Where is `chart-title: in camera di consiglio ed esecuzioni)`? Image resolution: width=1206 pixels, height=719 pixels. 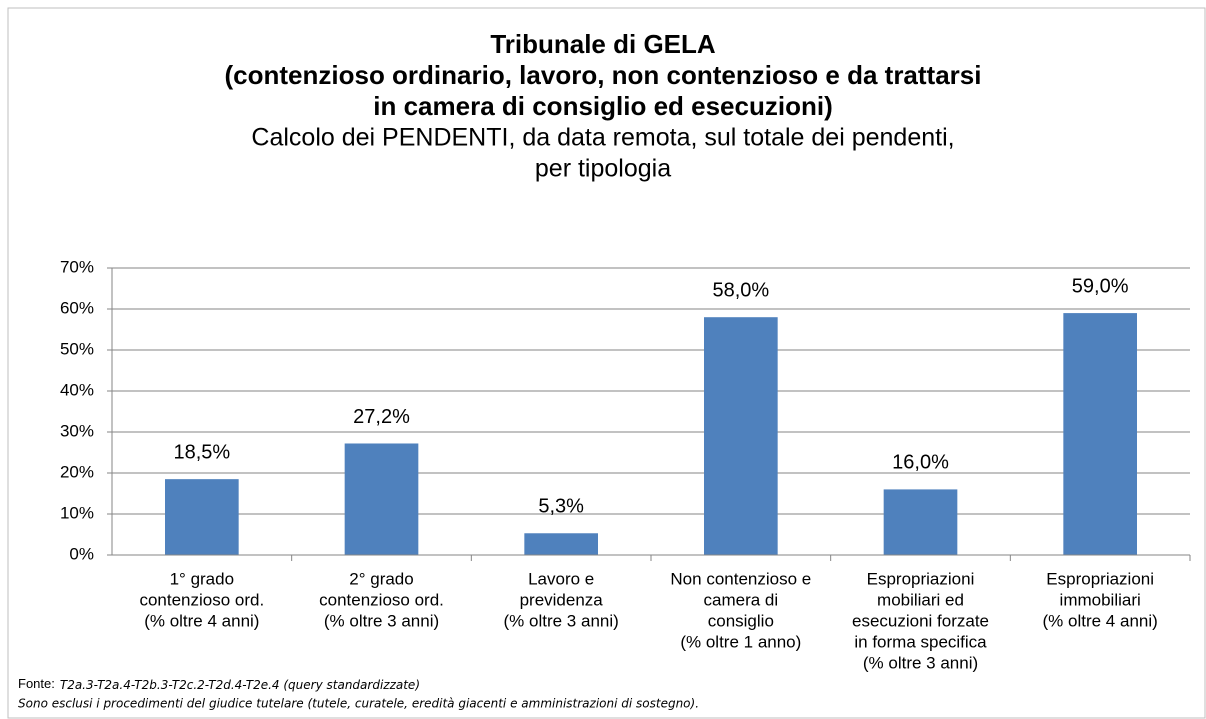 chart-title: in camera di consiglio ed esecuzioni) is located at coordinates (602, 106).